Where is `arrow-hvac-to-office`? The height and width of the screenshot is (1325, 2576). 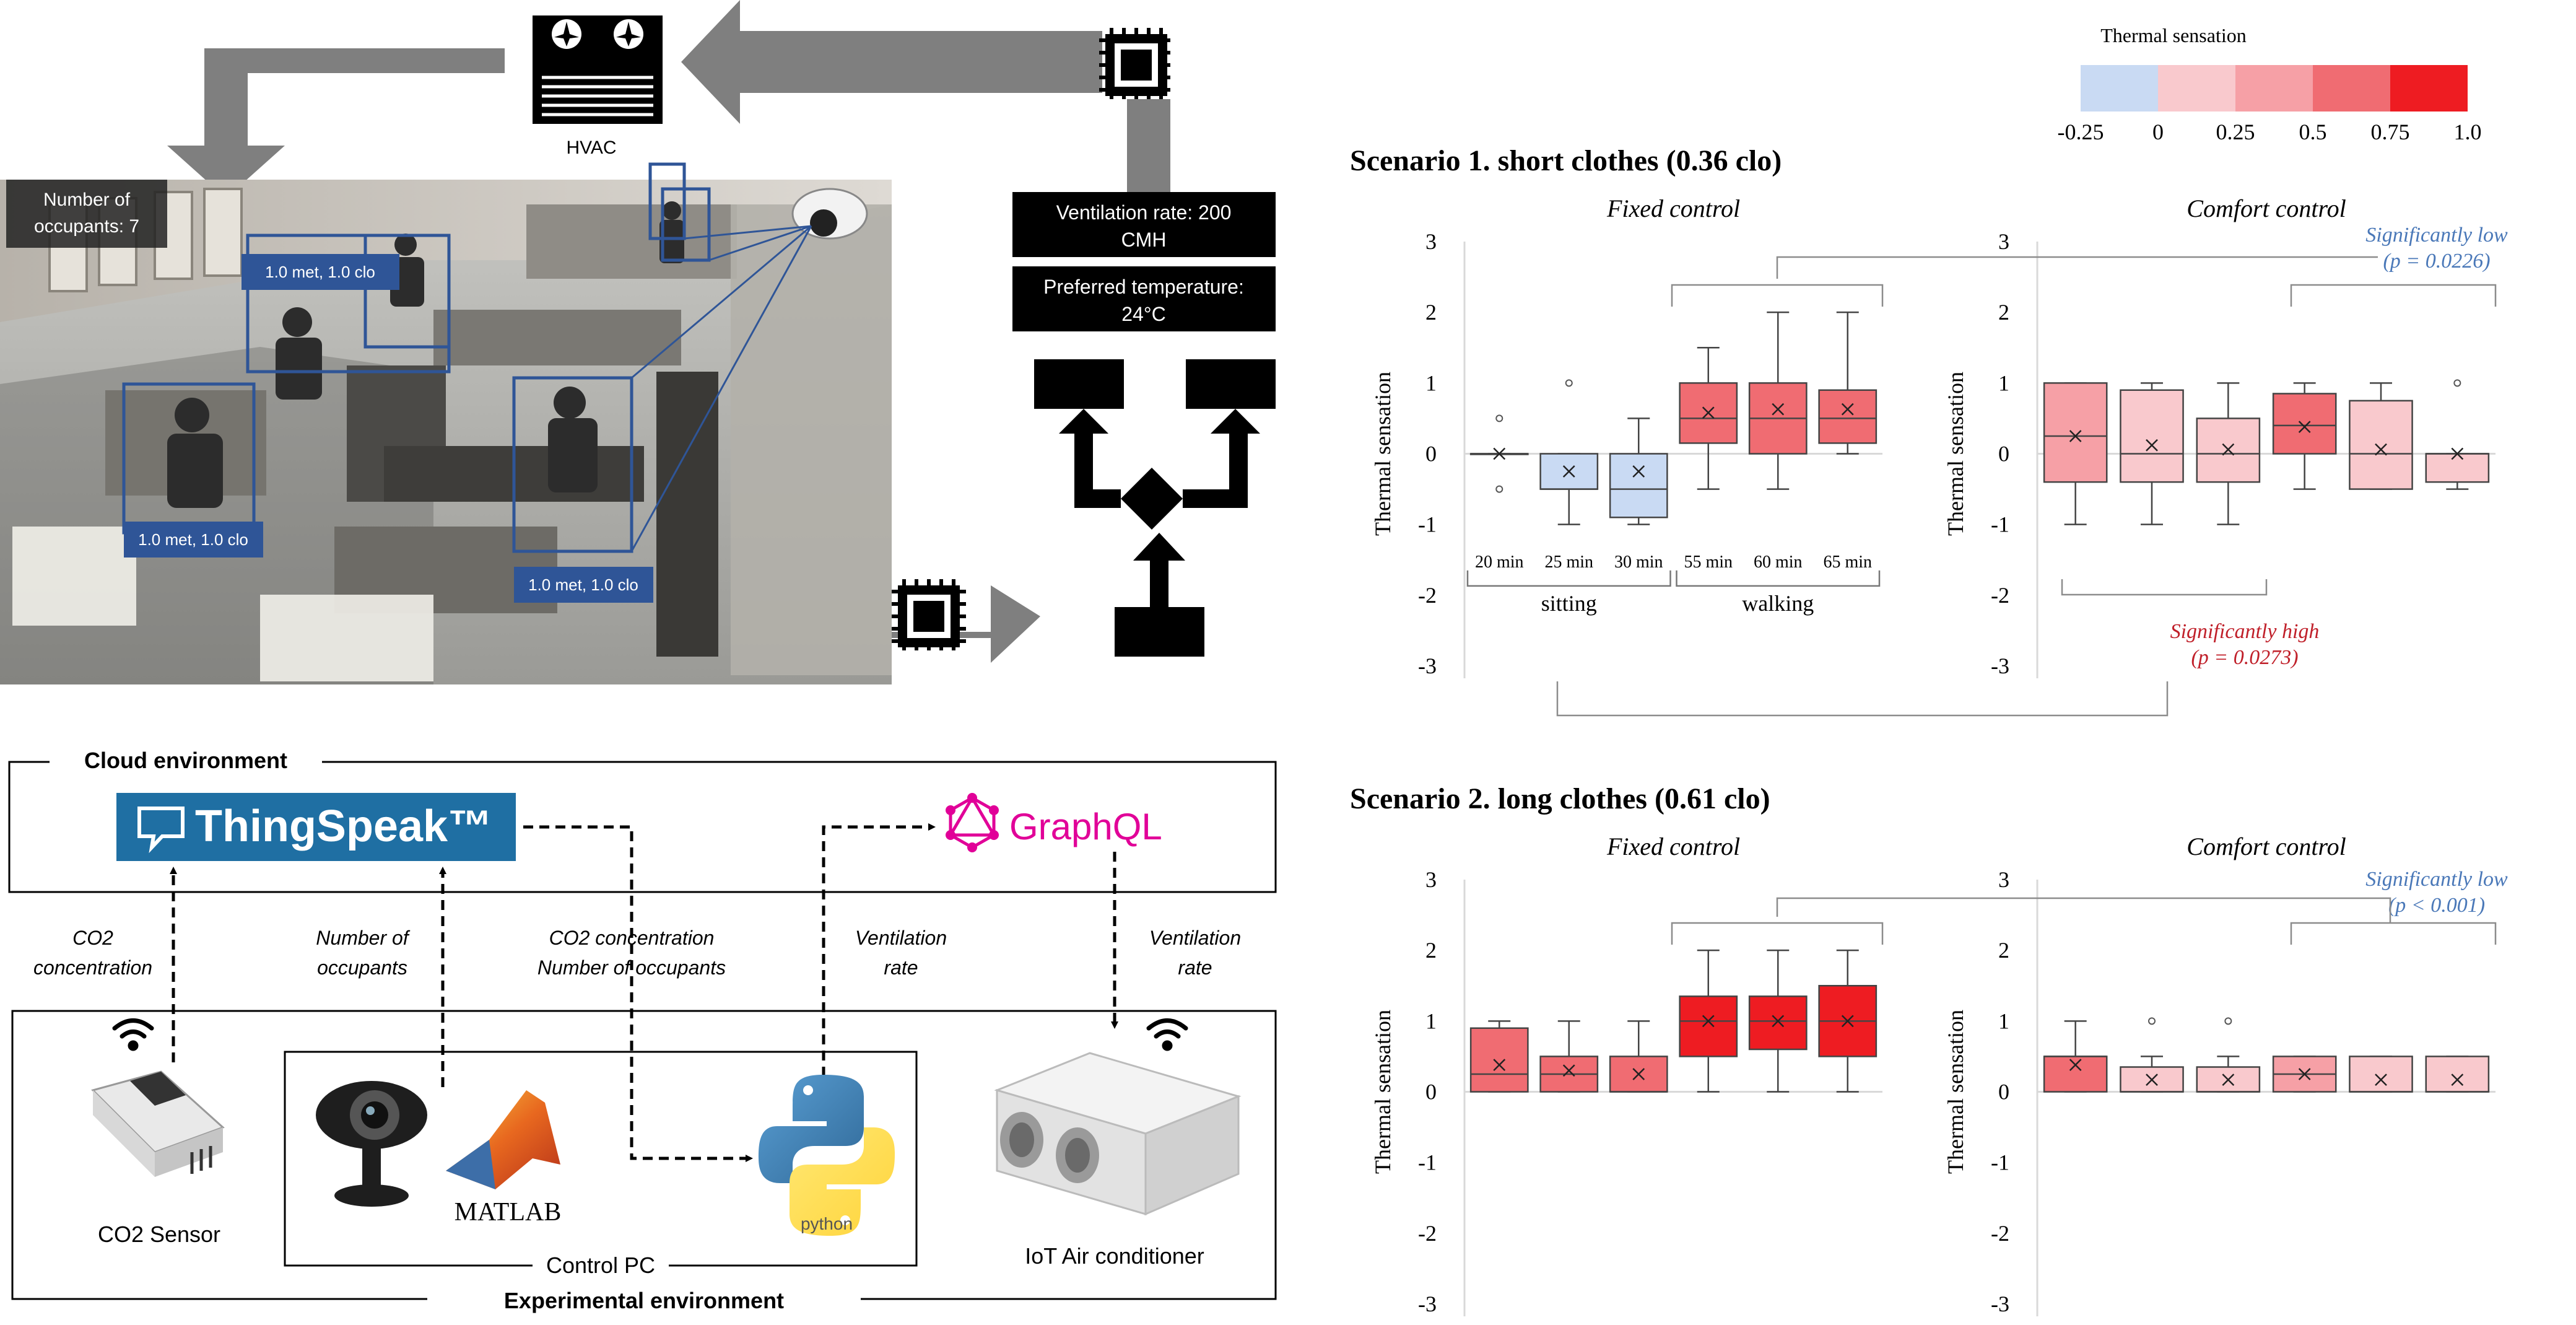
arrow-hvac-to-office is located at coordinates (336, 123).